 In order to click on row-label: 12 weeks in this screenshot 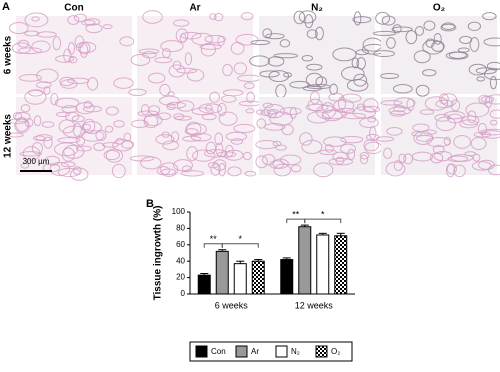, I will do `click(8, 136)`.